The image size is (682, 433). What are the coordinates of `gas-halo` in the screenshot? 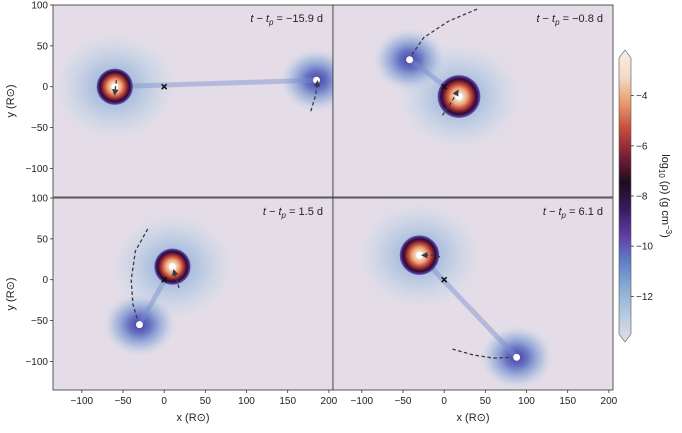 It's located at (305, 80).